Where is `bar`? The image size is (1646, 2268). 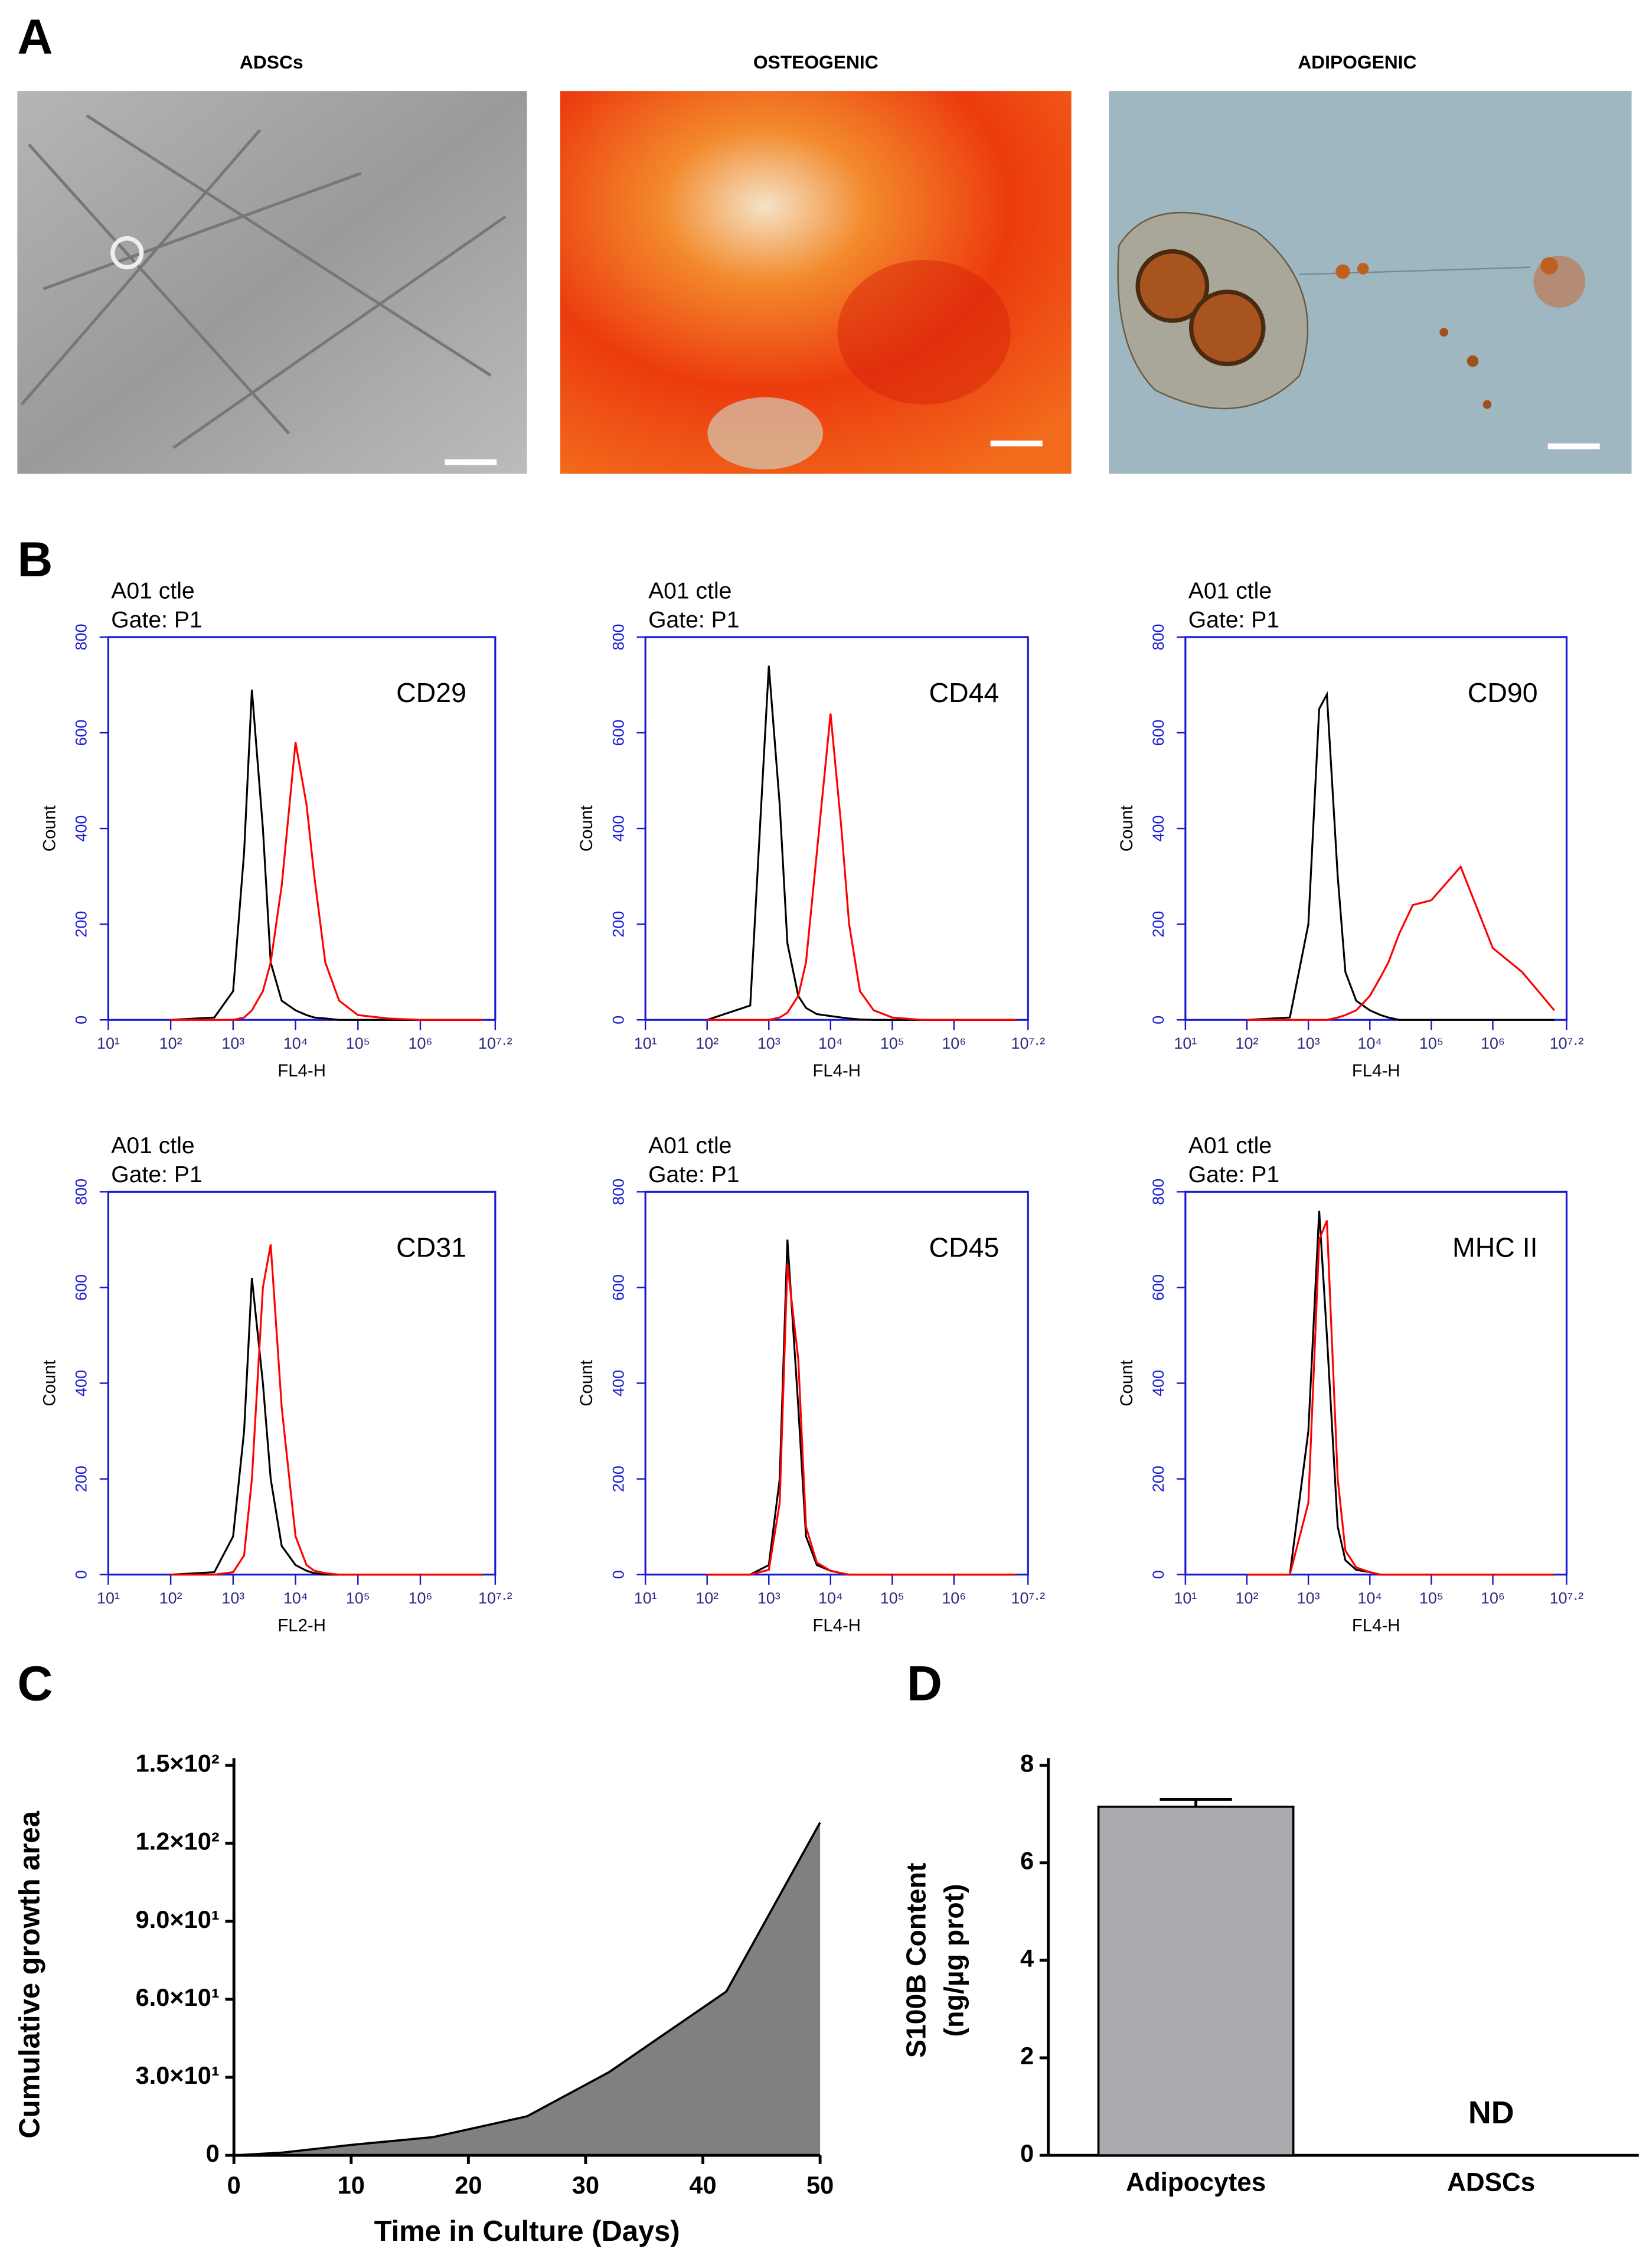
bar is located at coordinates (1196, 1981).